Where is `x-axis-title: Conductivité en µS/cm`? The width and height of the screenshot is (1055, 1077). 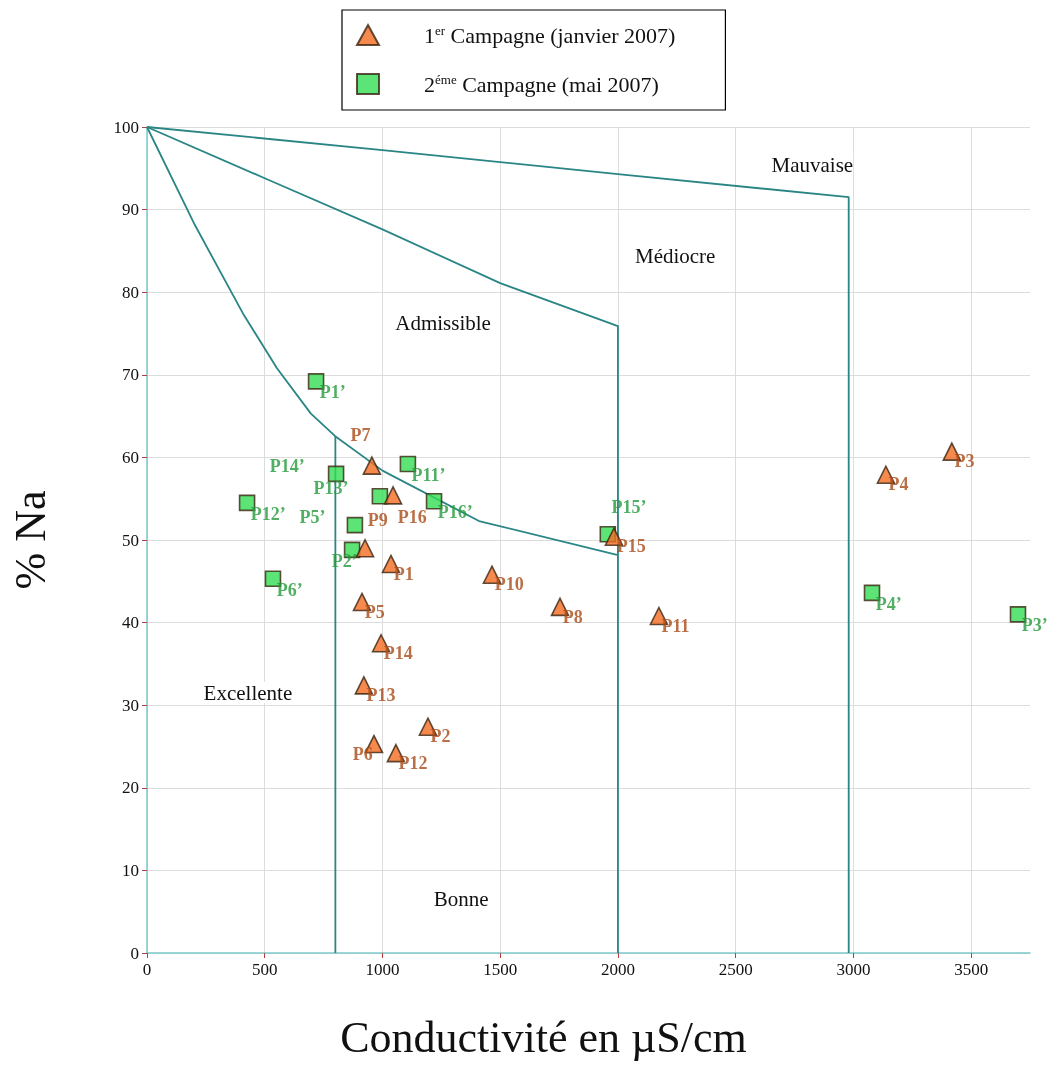
x-axis-title: Conductivité en µS/cm is located at coordinates (543, 1037).